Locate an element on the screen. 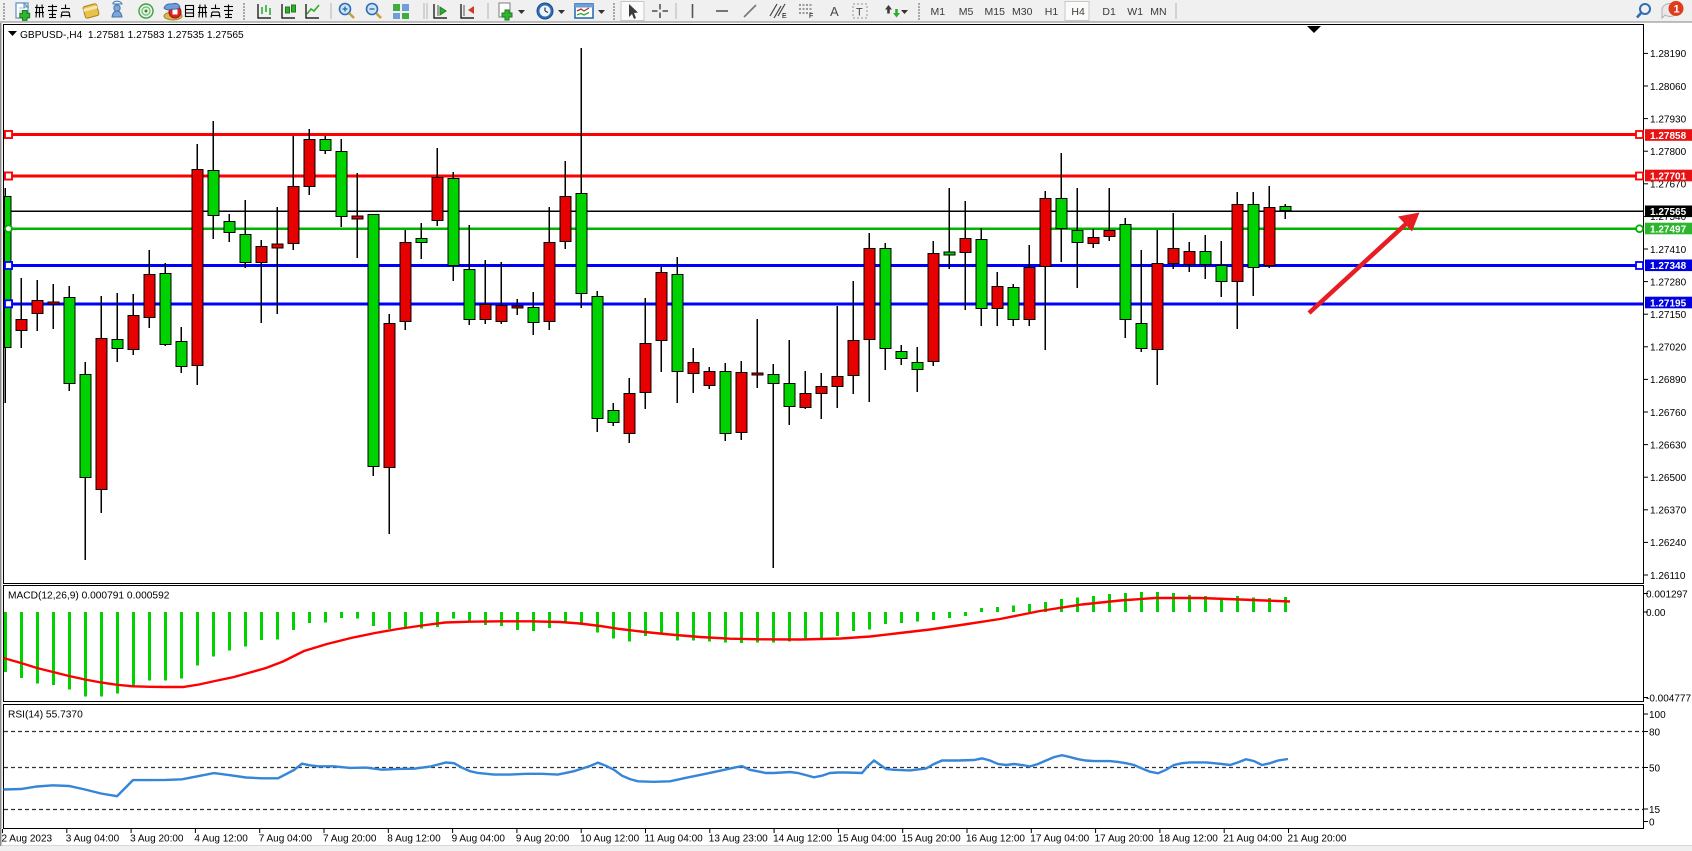 This screenshot has height=851, width=1692. svg-text: 1.27800 is located at coordinates (1668, 152).